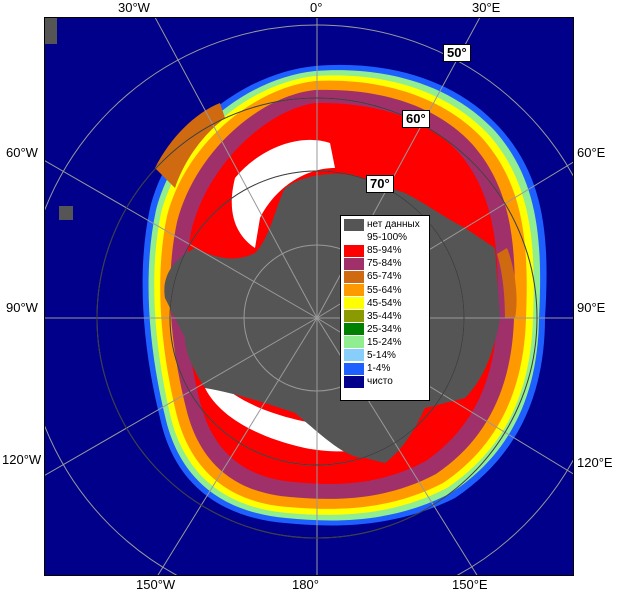 Image resolution: width=617 pixels, height=594 pixels. What do you see at coordinates (381, 355) in the screenshot?
I see `legend-label: 5-14%` at bounding box center [381, 355].